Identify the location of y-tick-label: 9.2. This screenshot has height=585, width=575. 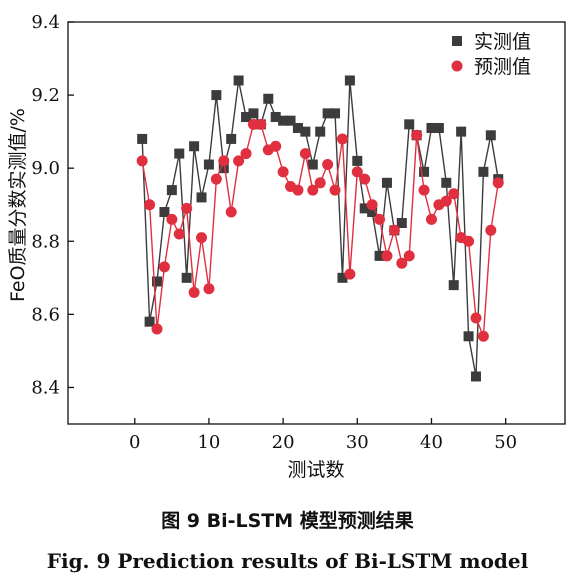
(45, 95).